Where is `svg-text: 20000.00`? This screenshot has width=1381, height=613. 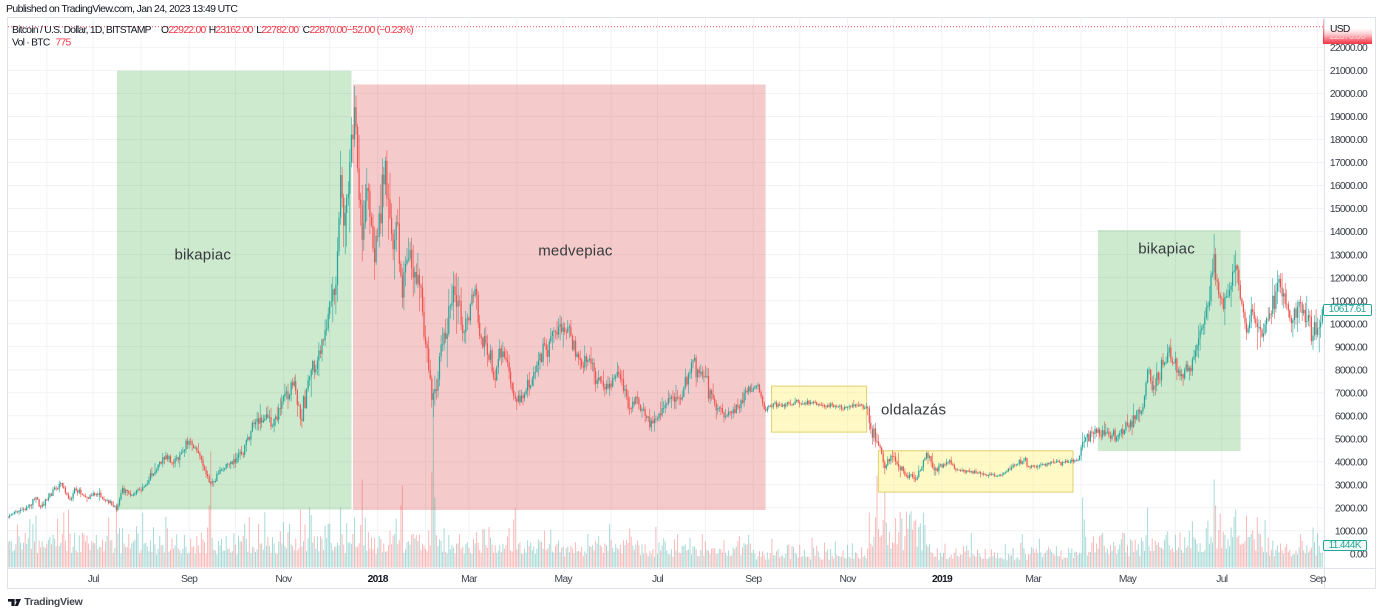 svg-text: 20000.00 is located at coordinates (1349, 94).